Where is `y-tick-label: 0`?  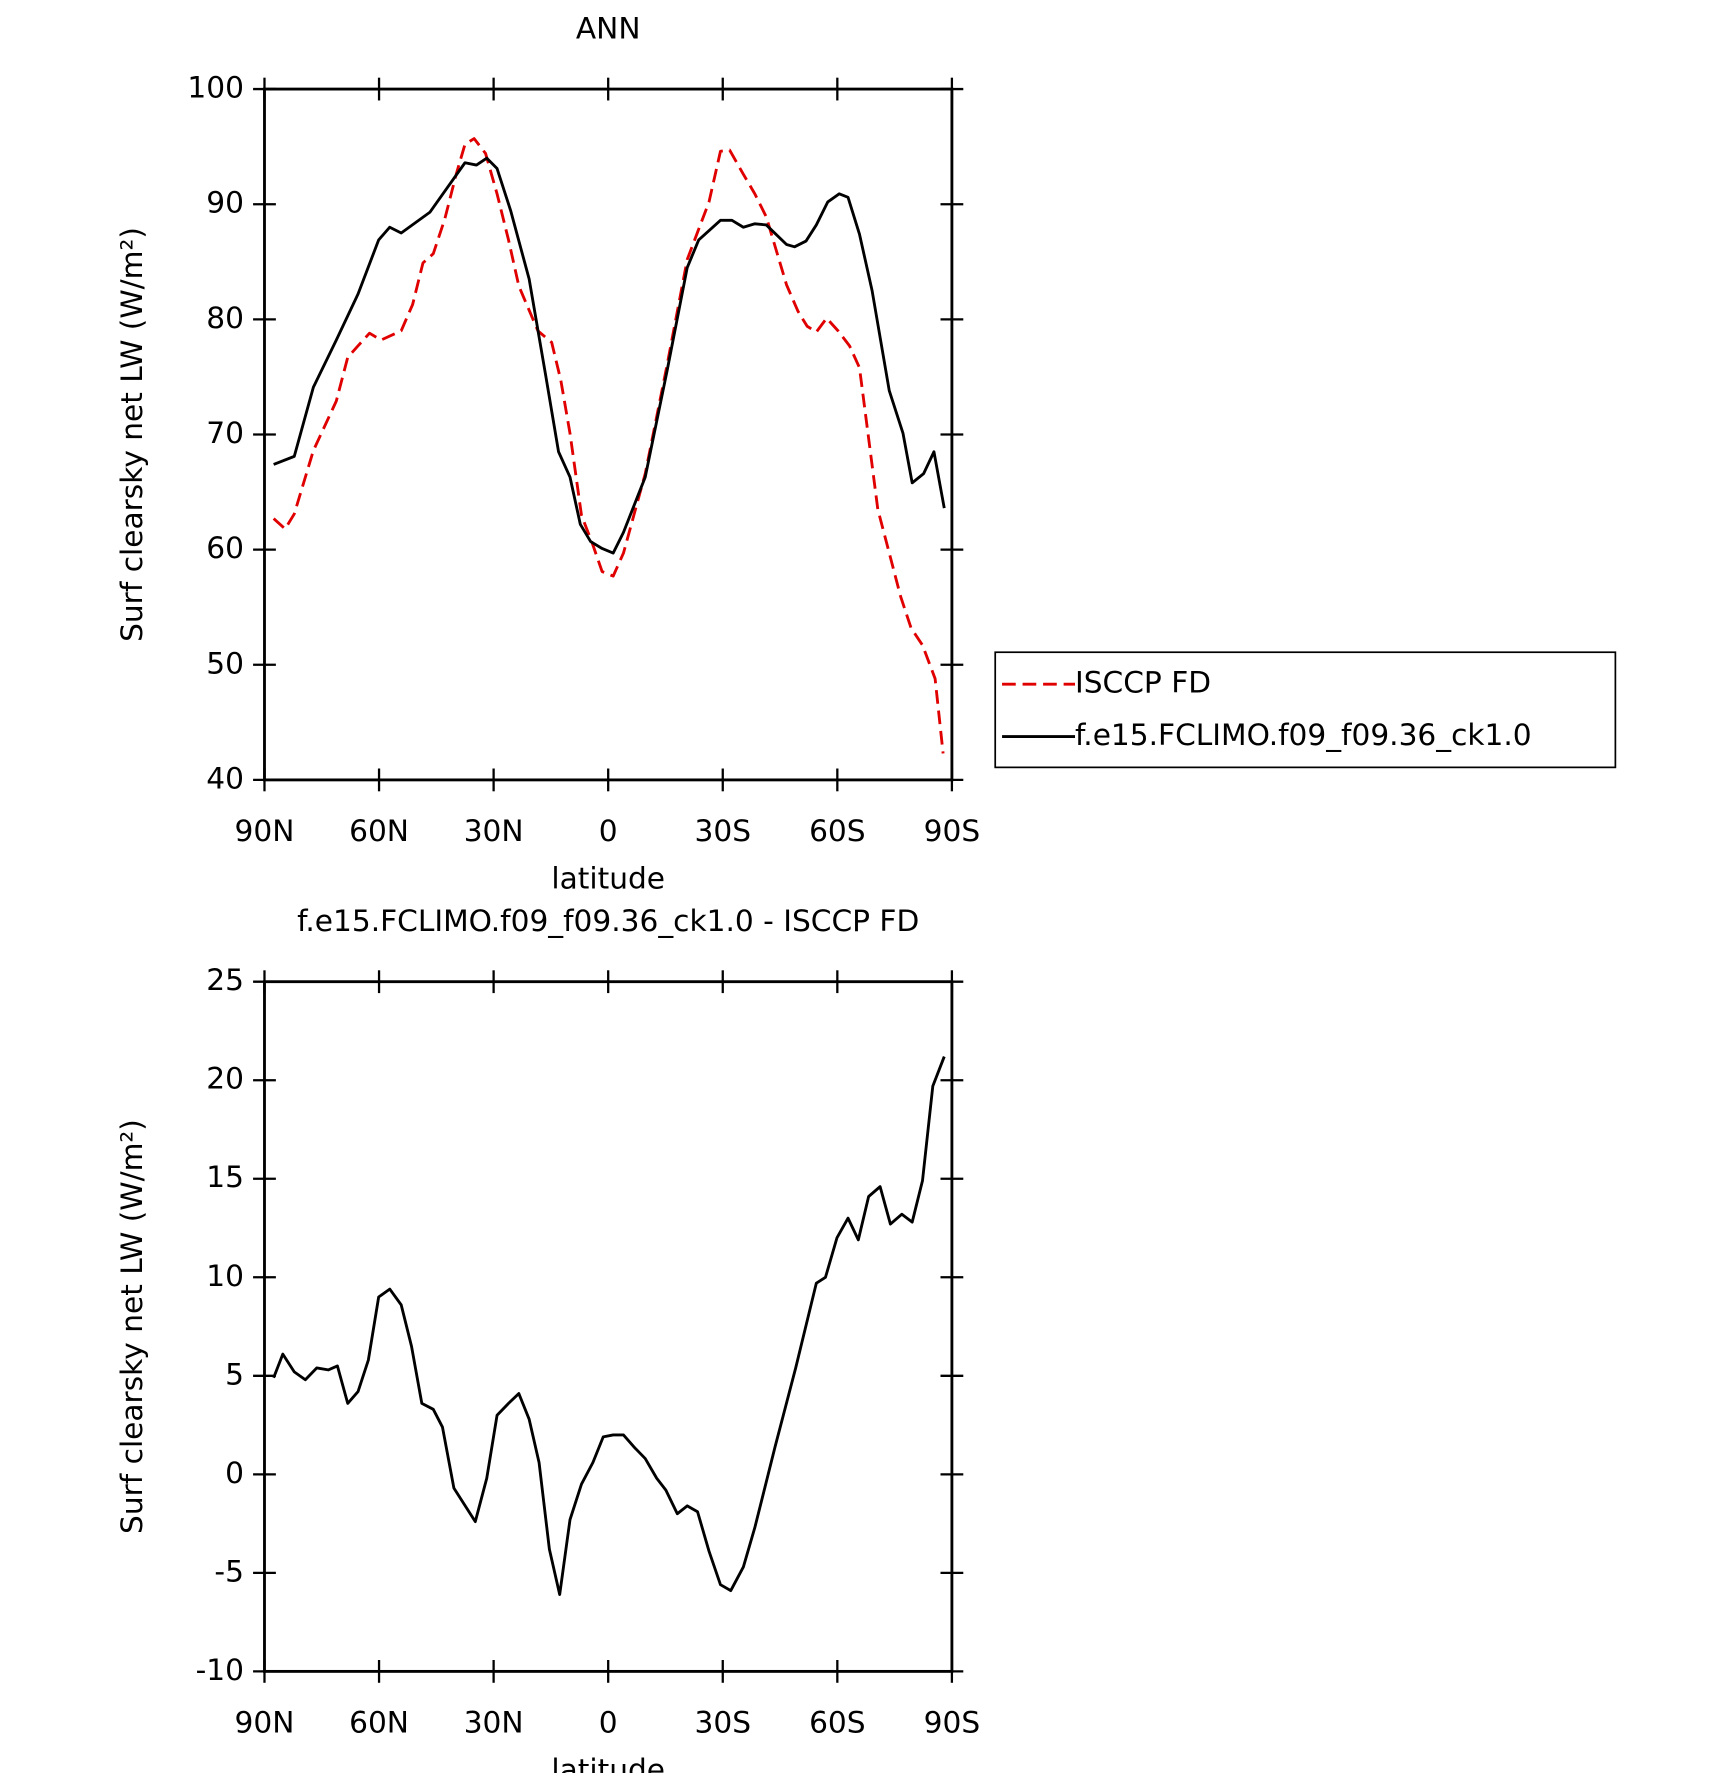
y-tick-label: 0 is located at coordinates (234, 1472).